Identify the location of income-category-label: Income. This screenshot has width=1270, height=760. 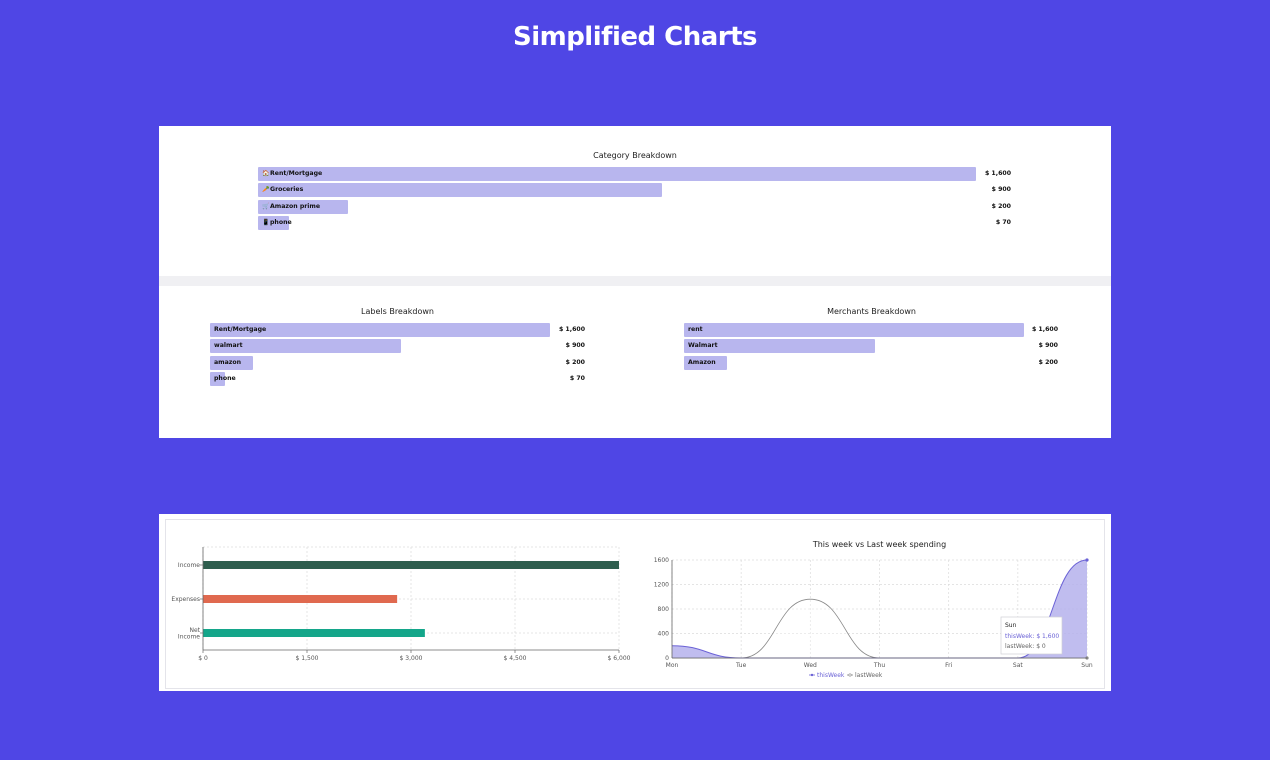
(189, 565).